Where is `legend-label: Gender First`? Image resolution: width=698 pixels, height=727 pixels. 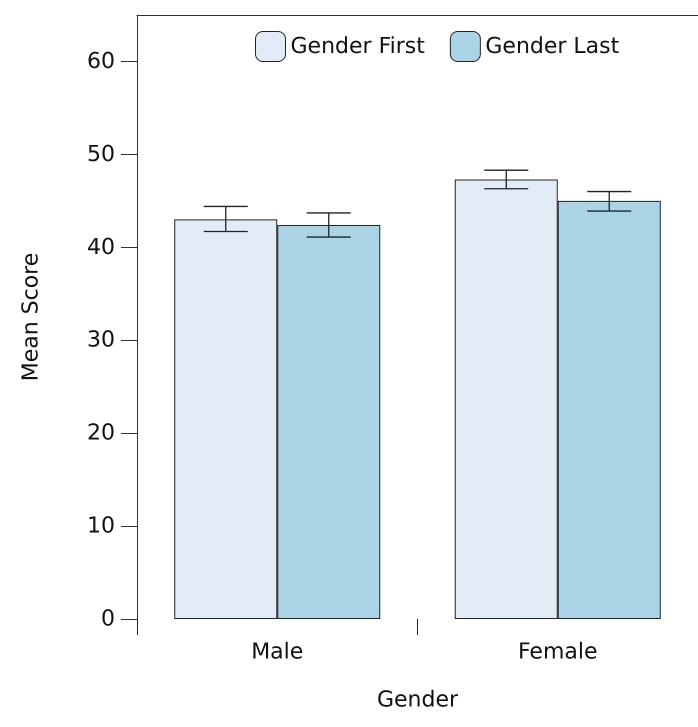
legend-label: Gender First is located at coordinates (358, 46).